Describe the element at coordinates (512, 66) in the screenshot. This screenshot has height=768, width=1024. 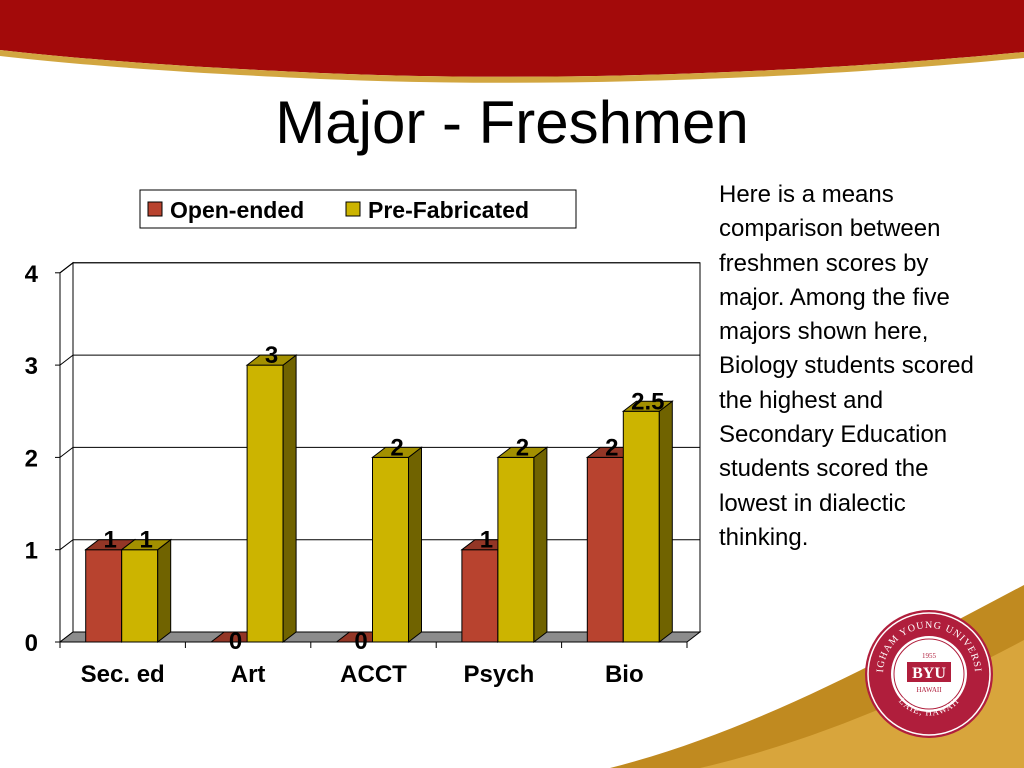
I see `top-banner-trim` at that location.